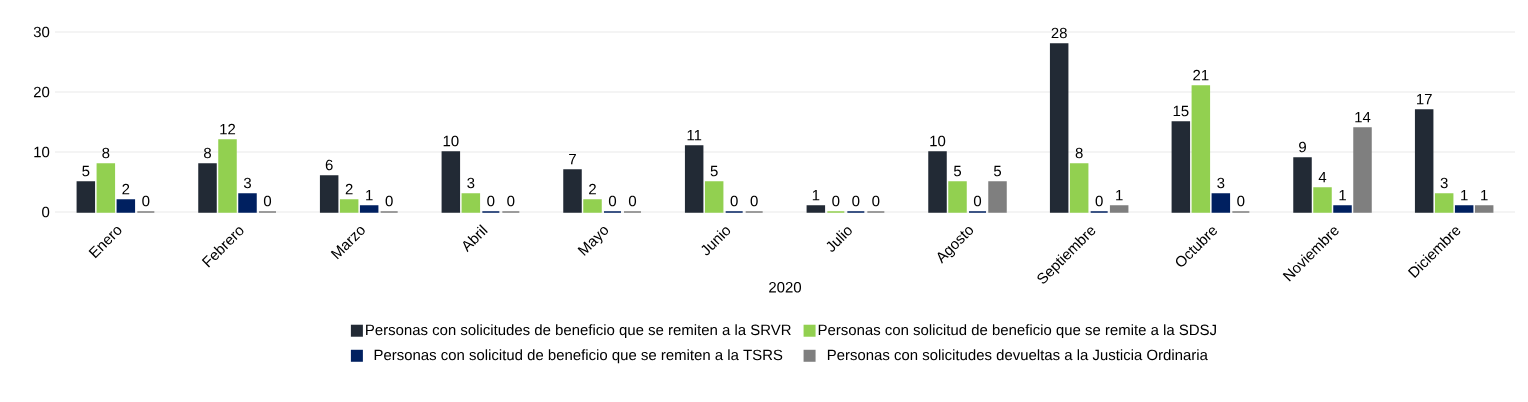  What do you see at coordinates (41, 92) in the screenshot?
I see `y-tick-label: 20` at bounding box center [41, 92].